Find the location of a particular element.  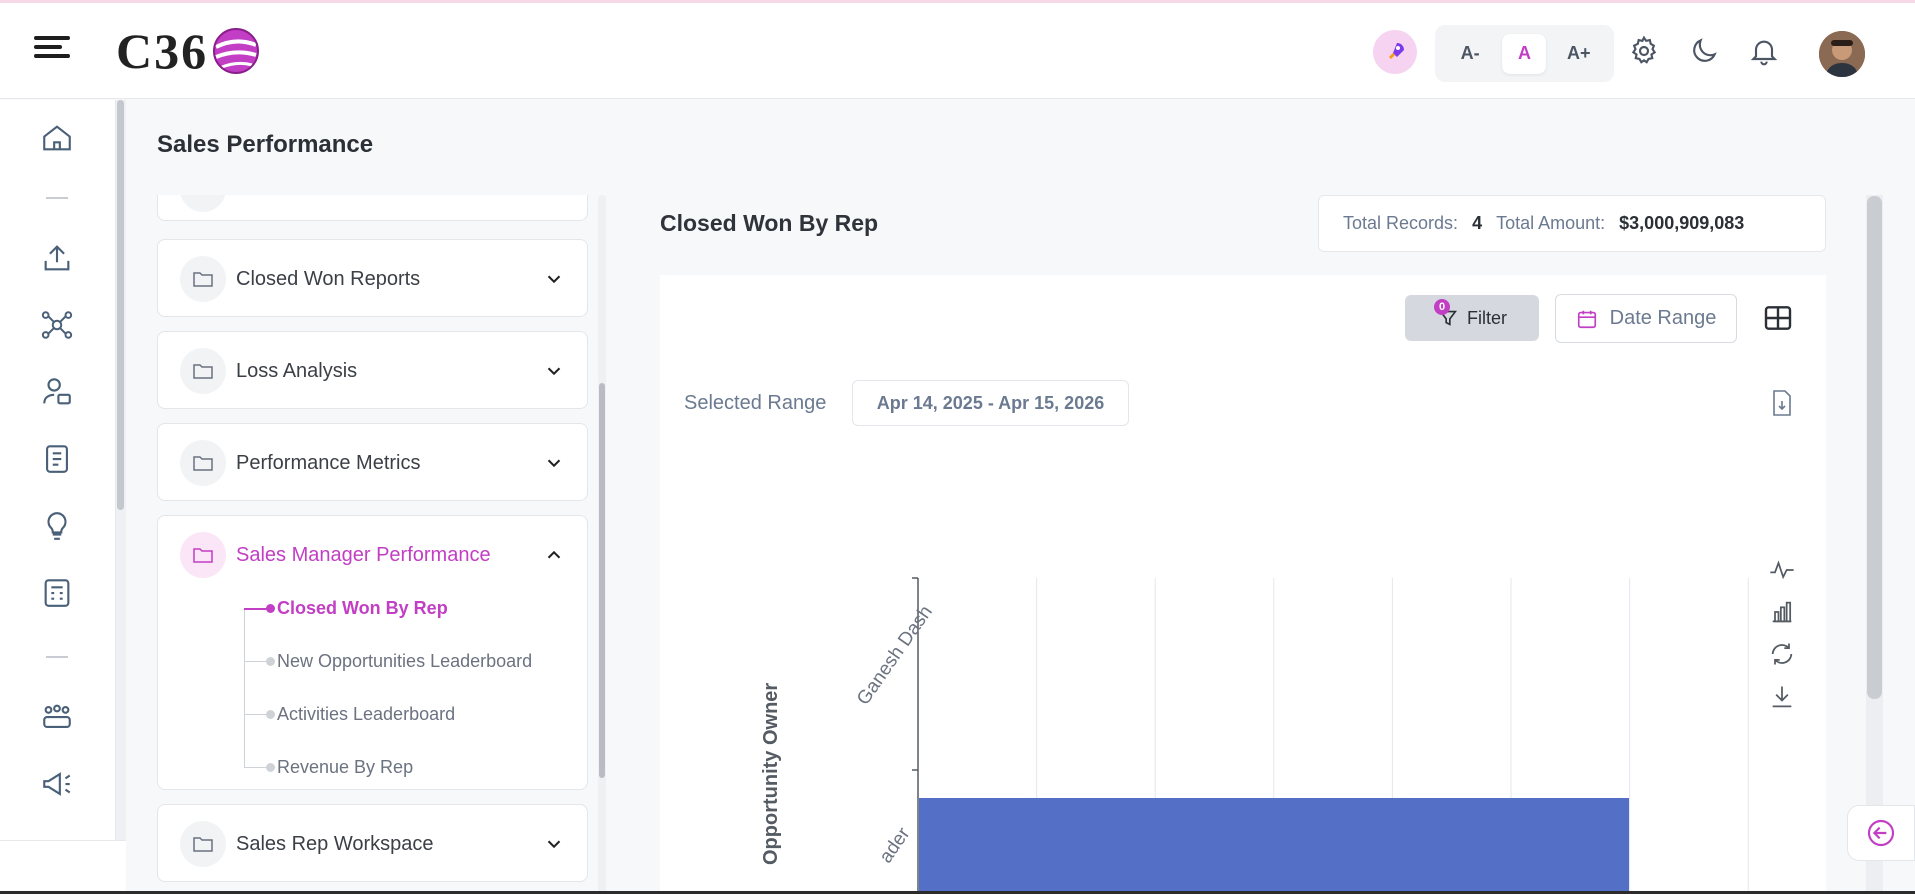

tree-connector-line is located at coordinates (244, 688).